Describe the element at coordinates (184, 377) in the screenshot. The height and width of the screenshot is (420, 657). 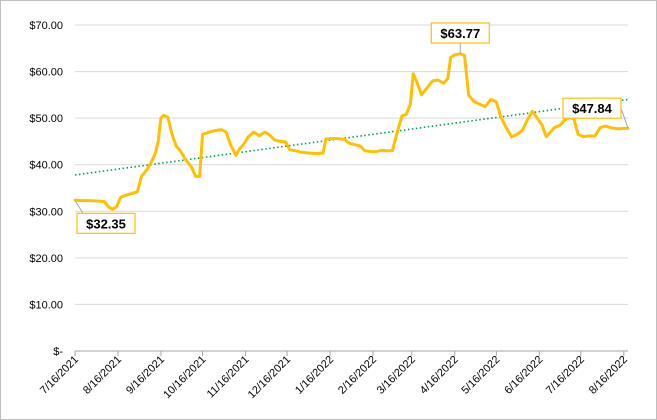
I see `x-tick-label: 10/16/2021` at that location.